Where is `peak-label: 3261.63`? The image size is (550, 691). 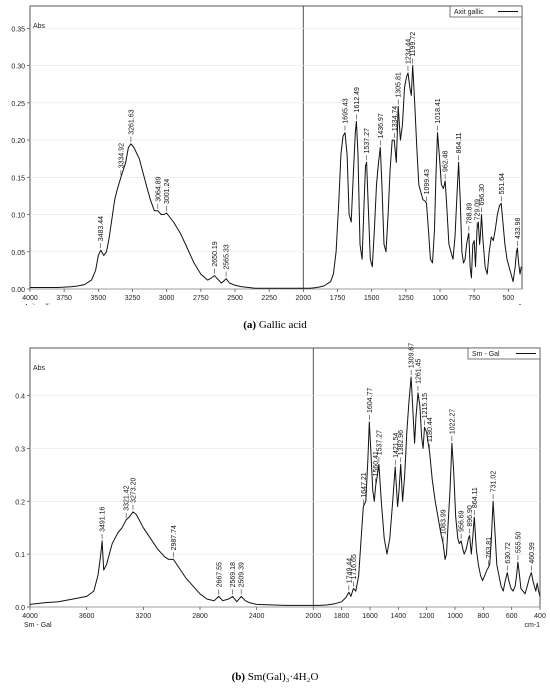
peak-label: 3261.63 is located at coordinates (131, 121).